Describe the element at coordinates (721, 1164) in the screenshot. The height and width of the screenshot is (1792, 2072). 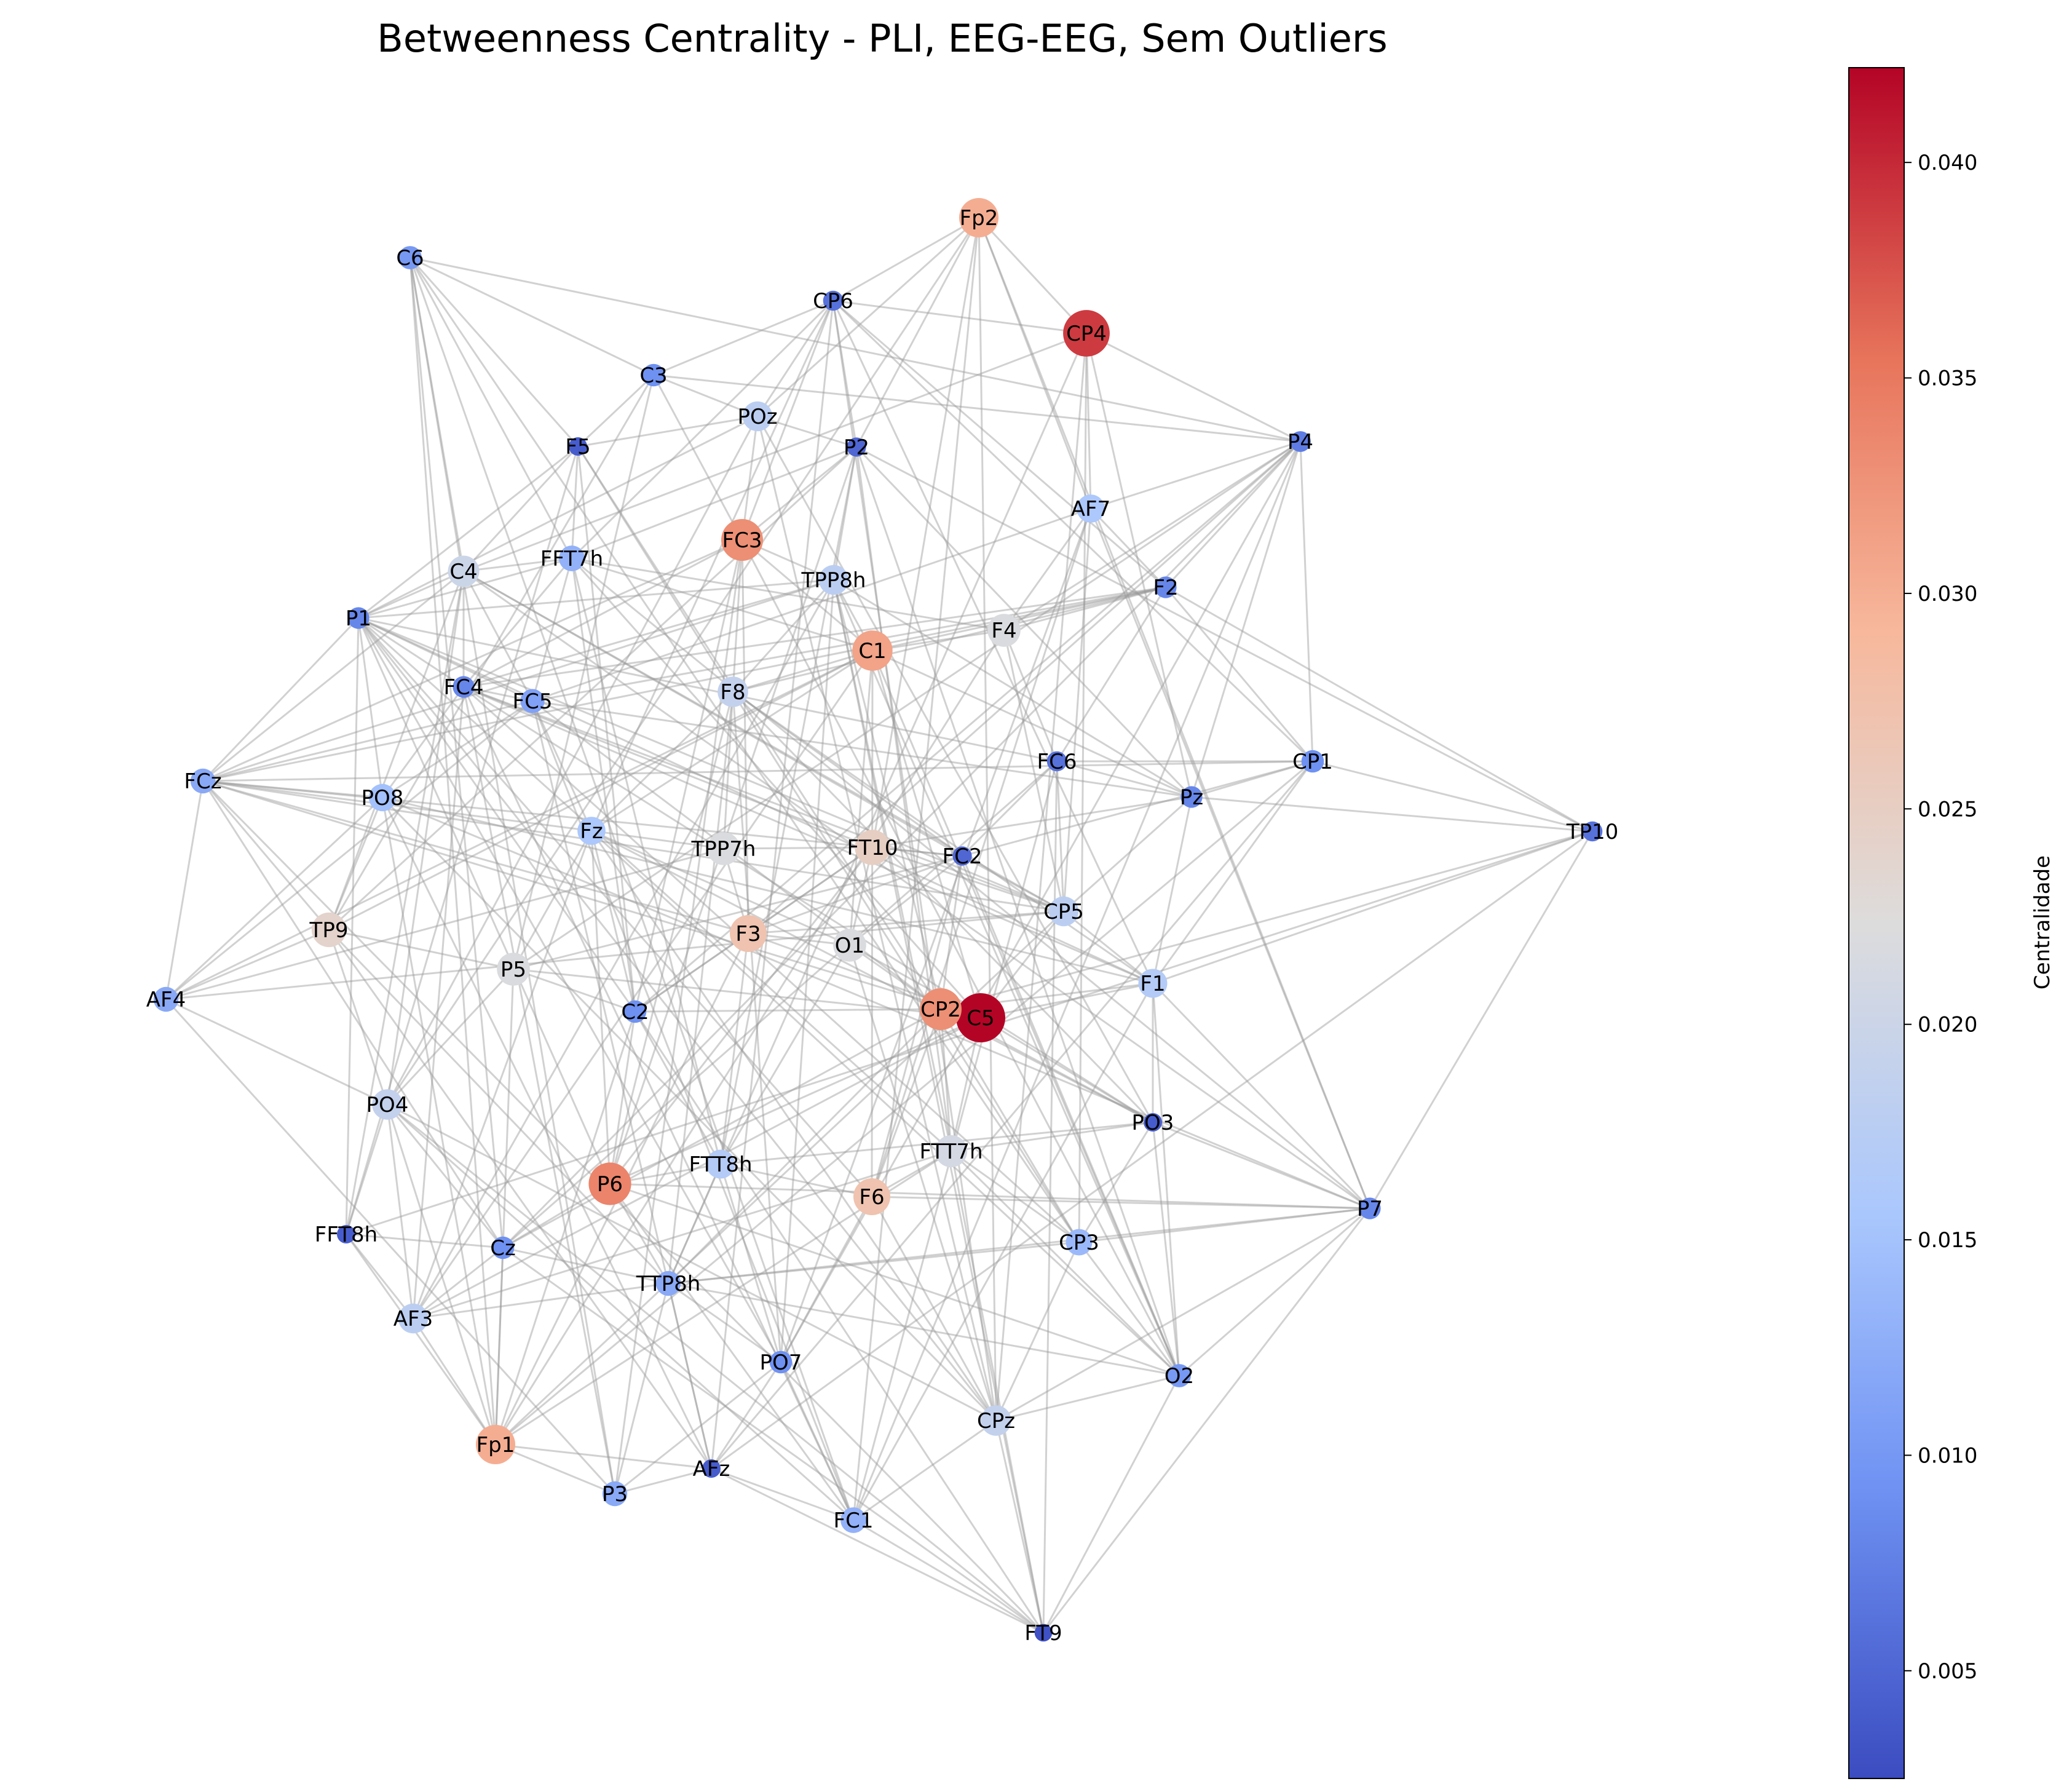
I see `node-ftt8h: FTT8h` at that location.